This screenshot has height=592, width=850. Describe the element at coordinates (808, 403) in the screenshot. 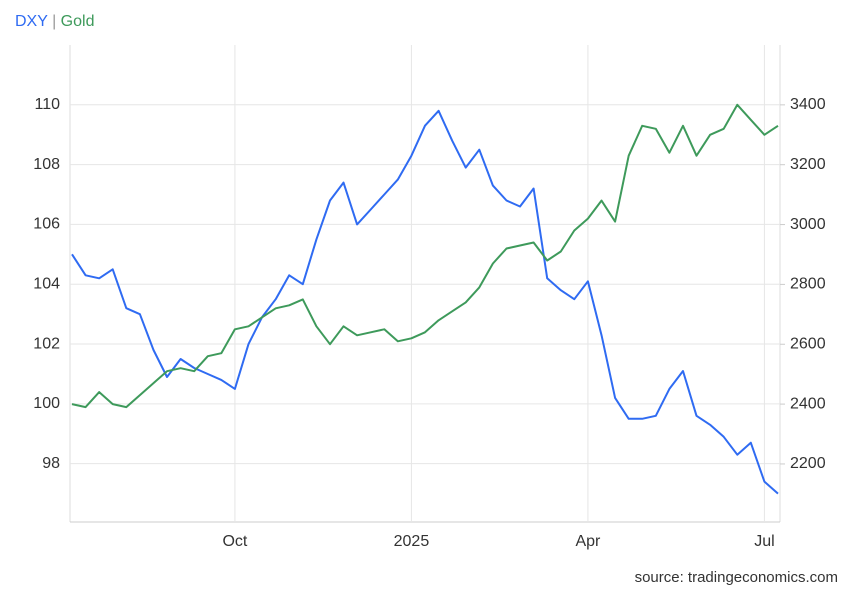

I see `y2-tick-label: 2400` at that location.